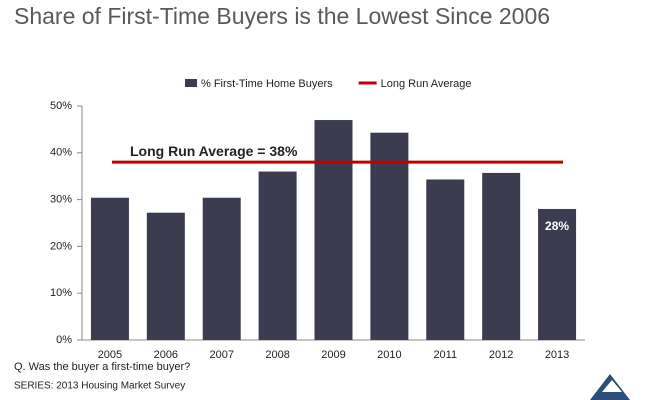 This screenshot has height=400, width=648. I want to click on annotation: Long Run Average = 38%, so click(214, 151).